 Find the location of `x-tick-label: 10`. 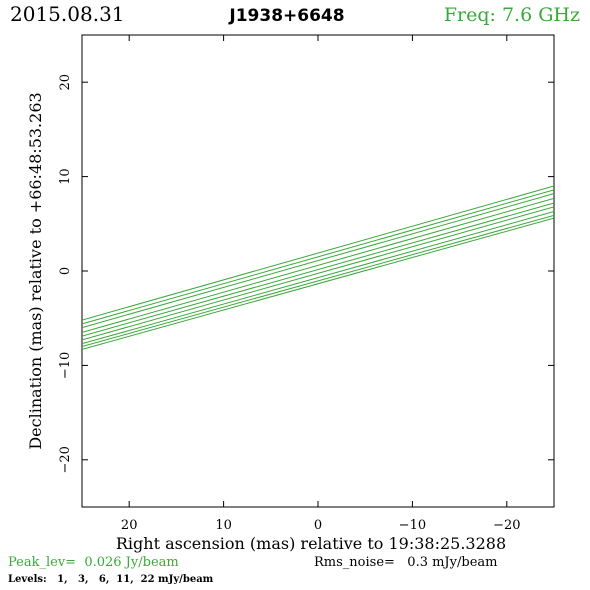

x-tick-label: 10 is located at coordinates (223, 525).